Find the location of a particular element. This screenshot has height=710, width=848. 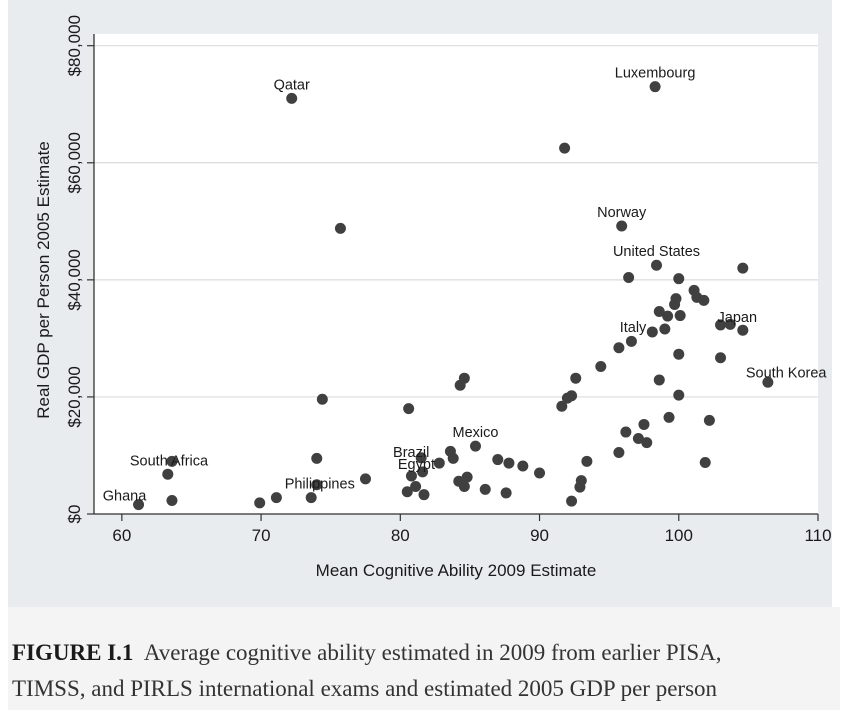

point-label: Qatar is located at coordinates (292, 85).